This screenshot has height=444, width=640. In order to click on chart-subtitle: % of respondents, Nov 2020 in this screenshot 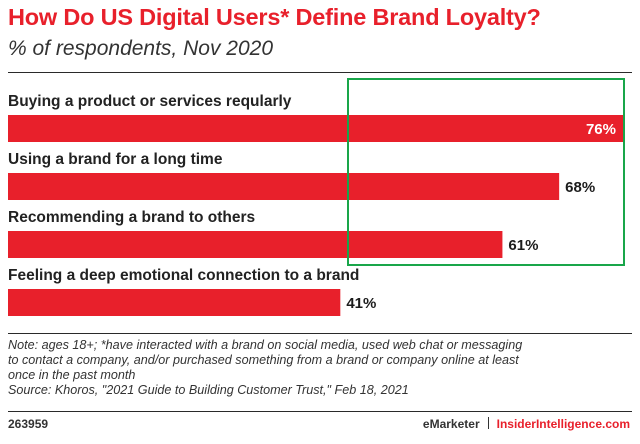, I will do `click(141, 48)`.